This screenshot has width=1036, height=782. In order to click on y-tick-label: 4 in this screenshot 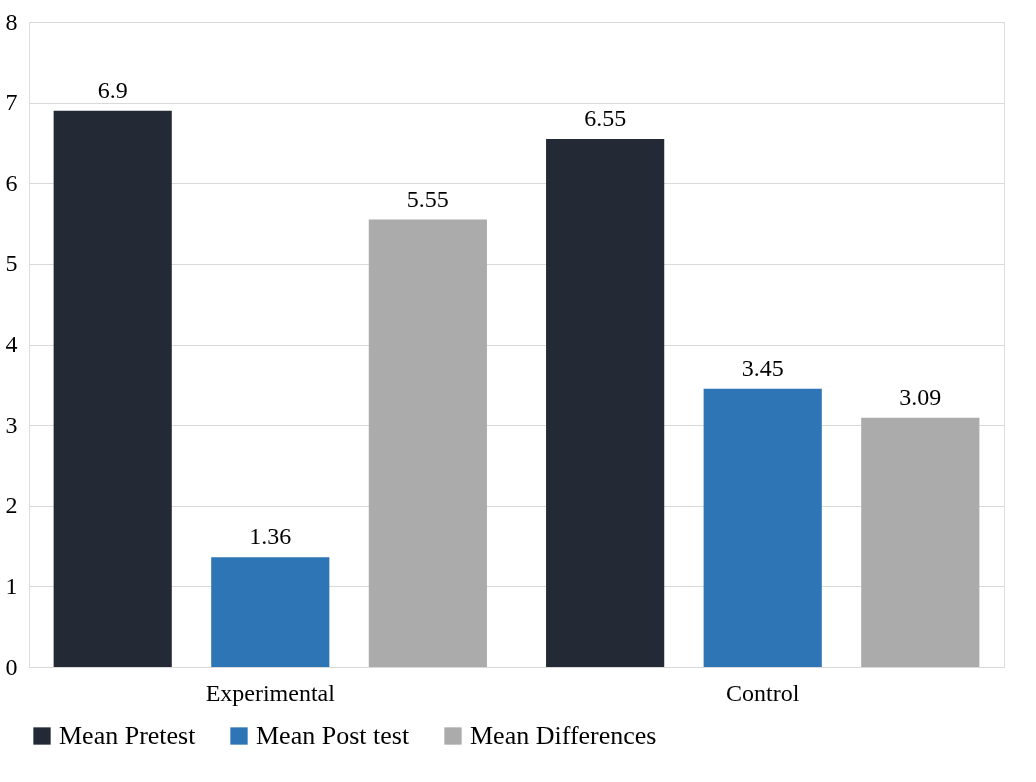, I will do `click(11, 344)`.